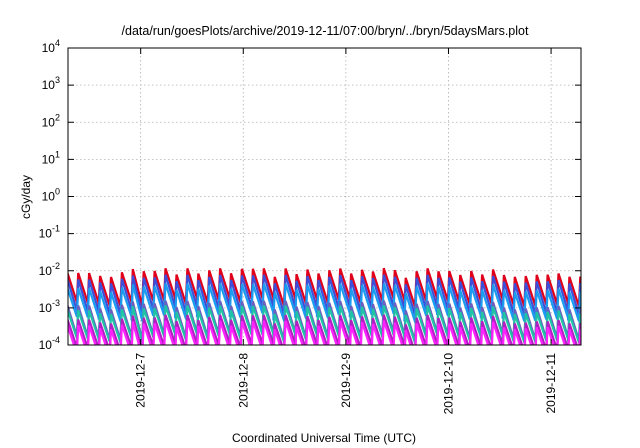 The width and height of the screenshot is (640, 448). What do you see at coordinates (51, 195) in the screenshot?
I see `y-tick-label: 10⁰` at bounding box center [51, 195].